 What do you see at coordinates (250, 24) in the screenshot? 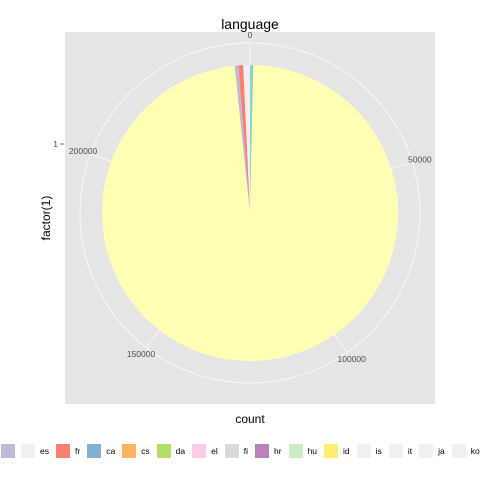
I see `chart-title: language` at bounding box center [250, 24].